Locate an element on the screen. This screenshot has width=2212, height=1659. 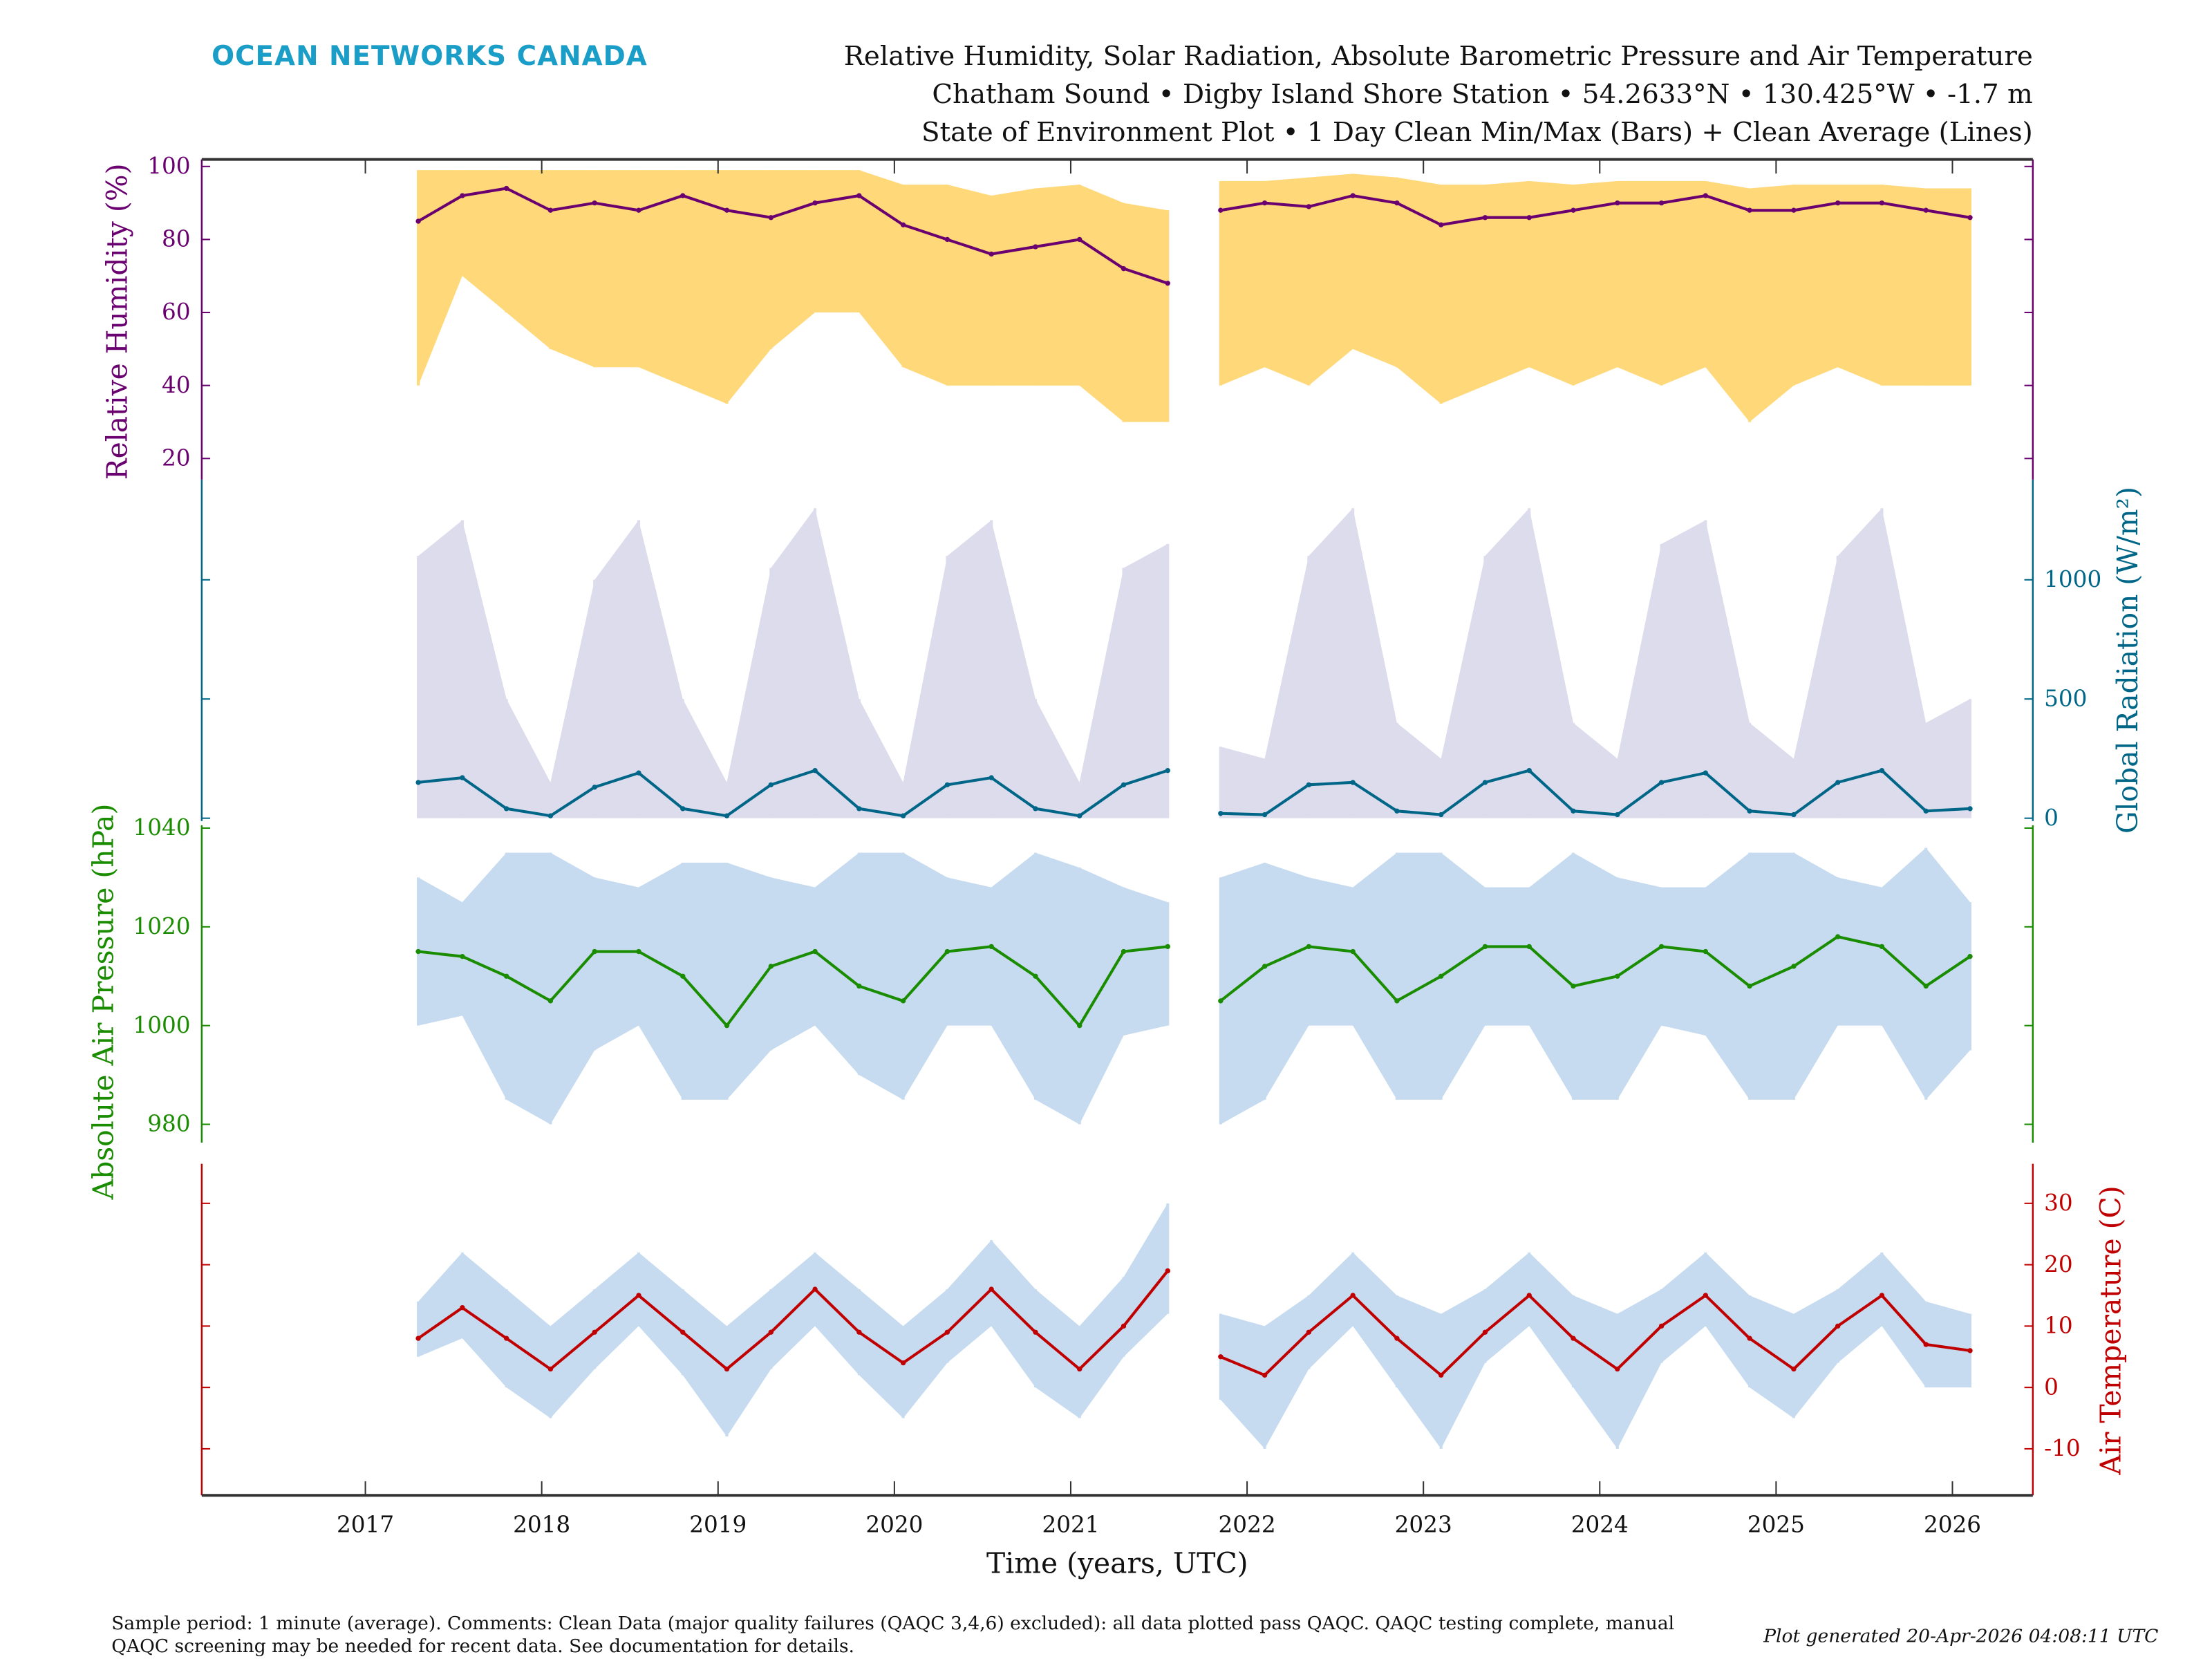
temperature-tick-label: 20 is located at coordinates (2058, 1264).